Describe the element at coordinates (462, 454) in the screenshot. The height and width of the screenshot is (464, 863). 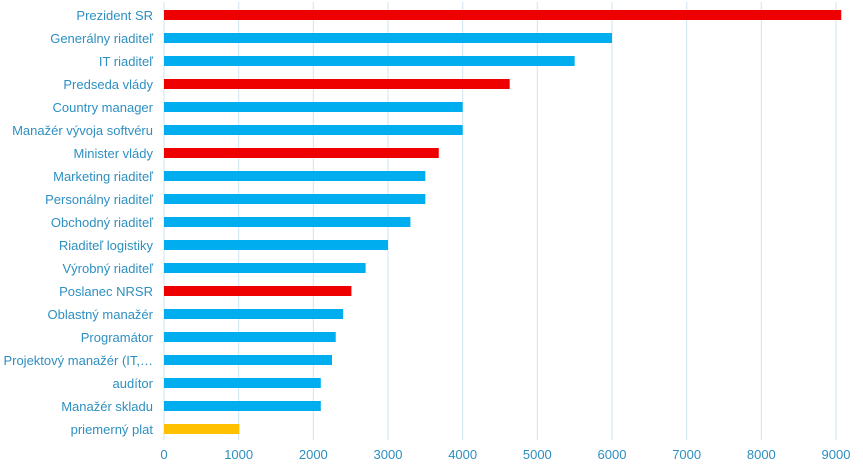
I see `x-tick-label: 4000` at that location.